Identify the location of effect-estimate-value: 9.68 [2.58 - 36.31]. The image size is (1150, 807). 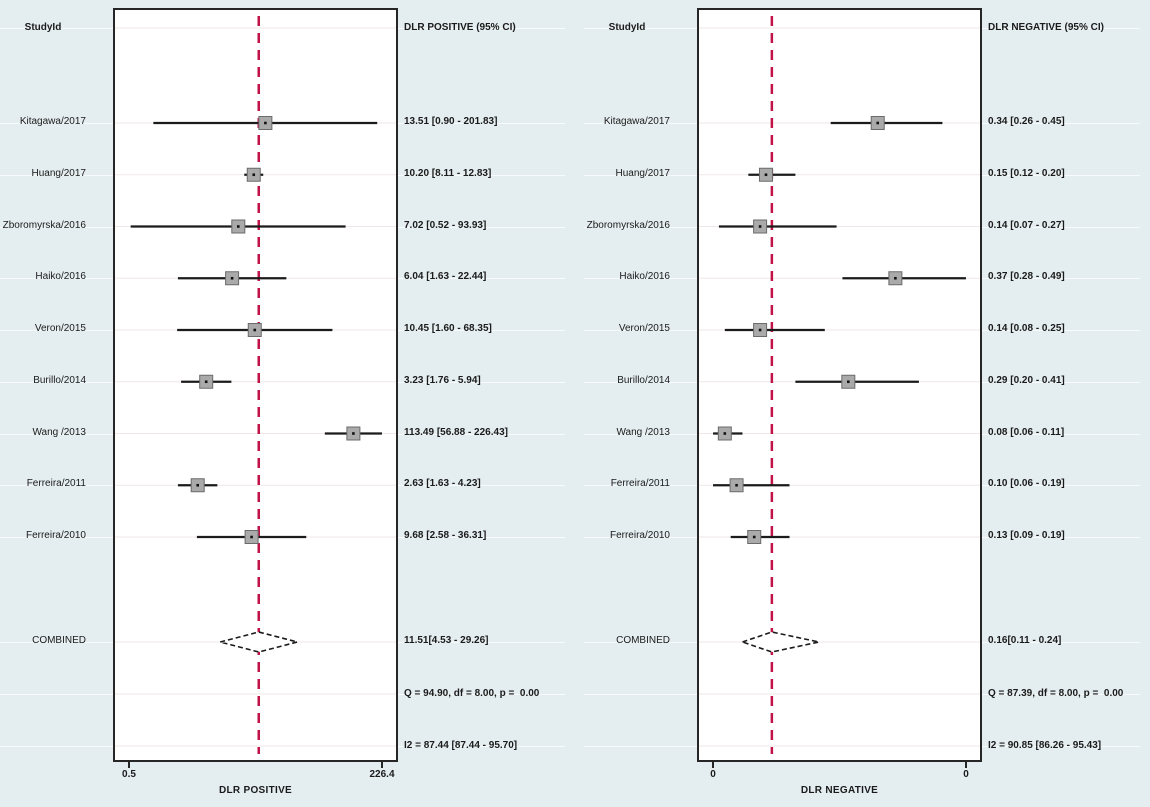
(445, 535).